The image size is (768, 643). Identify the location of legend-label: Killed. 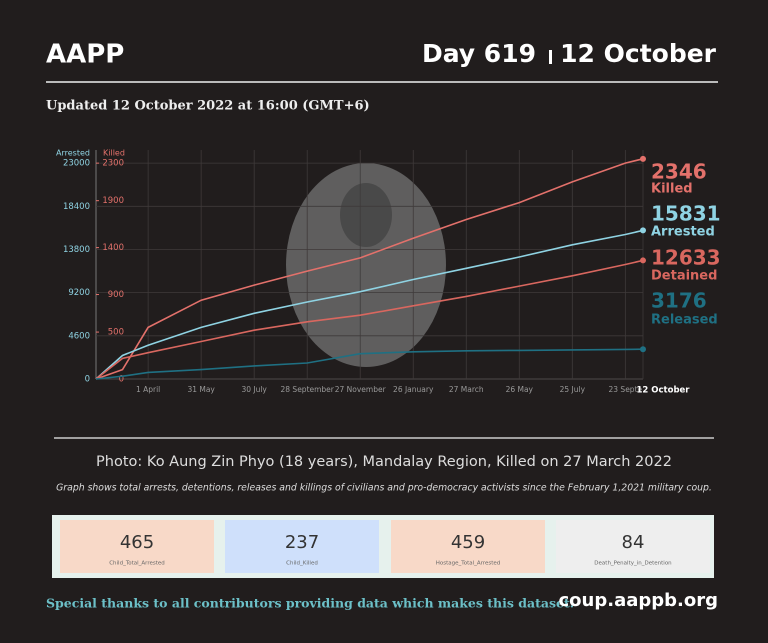
(672, 189).